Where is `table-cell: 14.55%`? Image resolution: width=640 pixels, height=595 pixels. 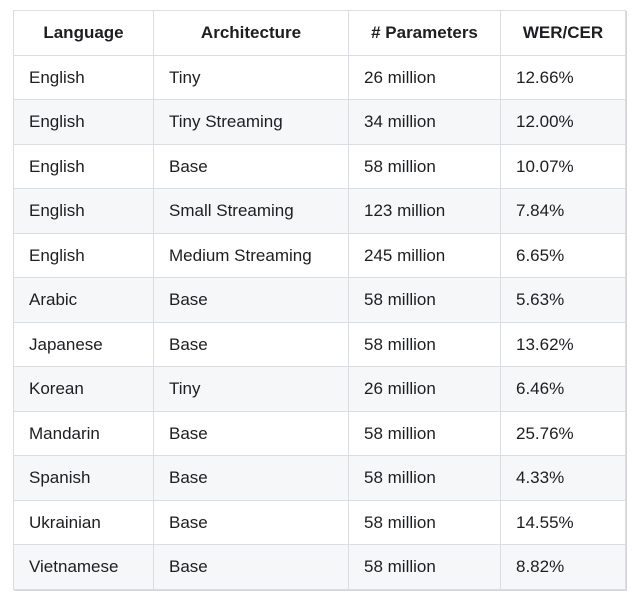 table-cell: 14.55% is located at coordinates (563, 522).